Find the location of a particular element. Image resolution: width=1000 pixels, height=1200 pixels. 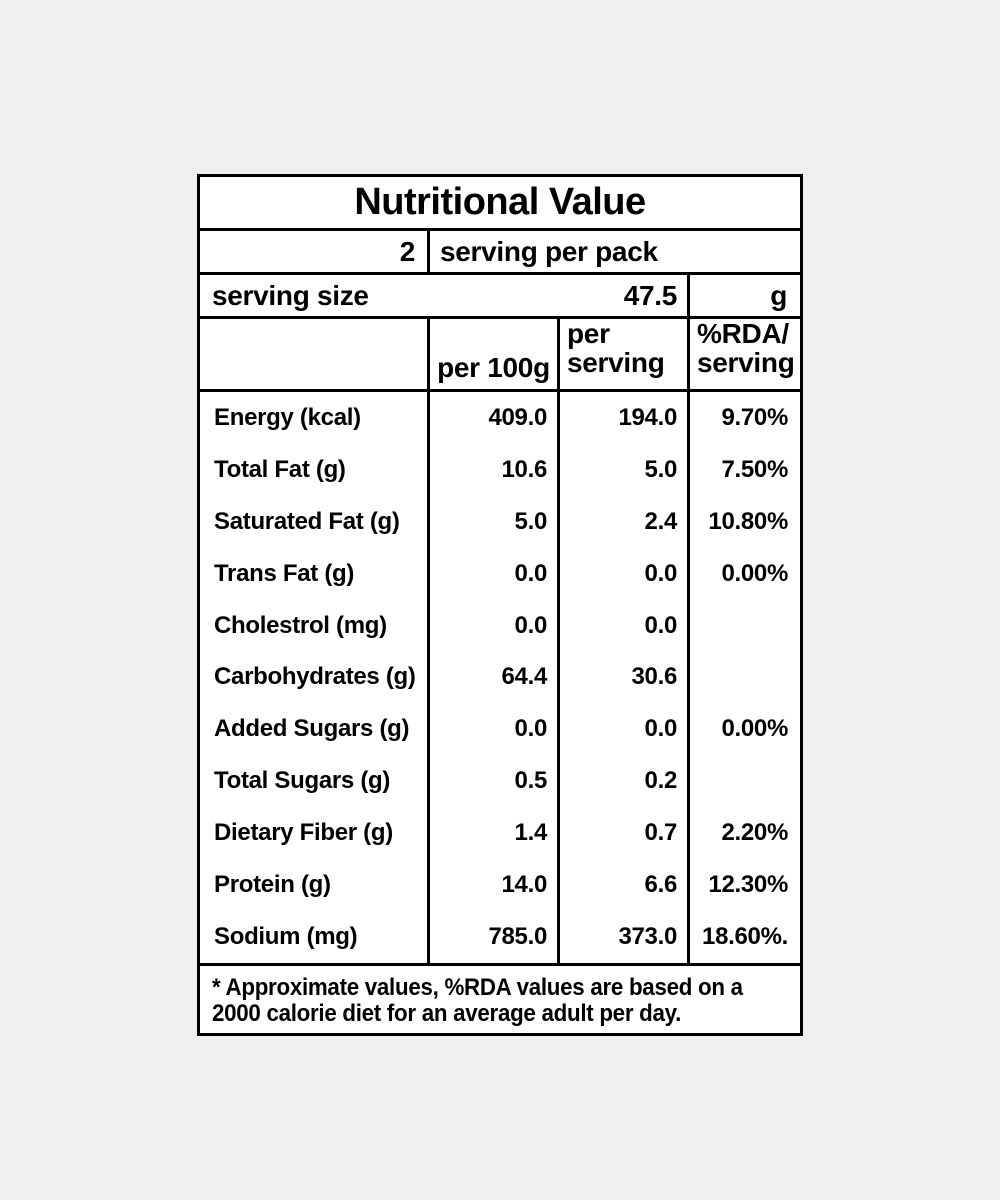

nutrient-name: Total Fat (g) is located at coordinates (280, 469).